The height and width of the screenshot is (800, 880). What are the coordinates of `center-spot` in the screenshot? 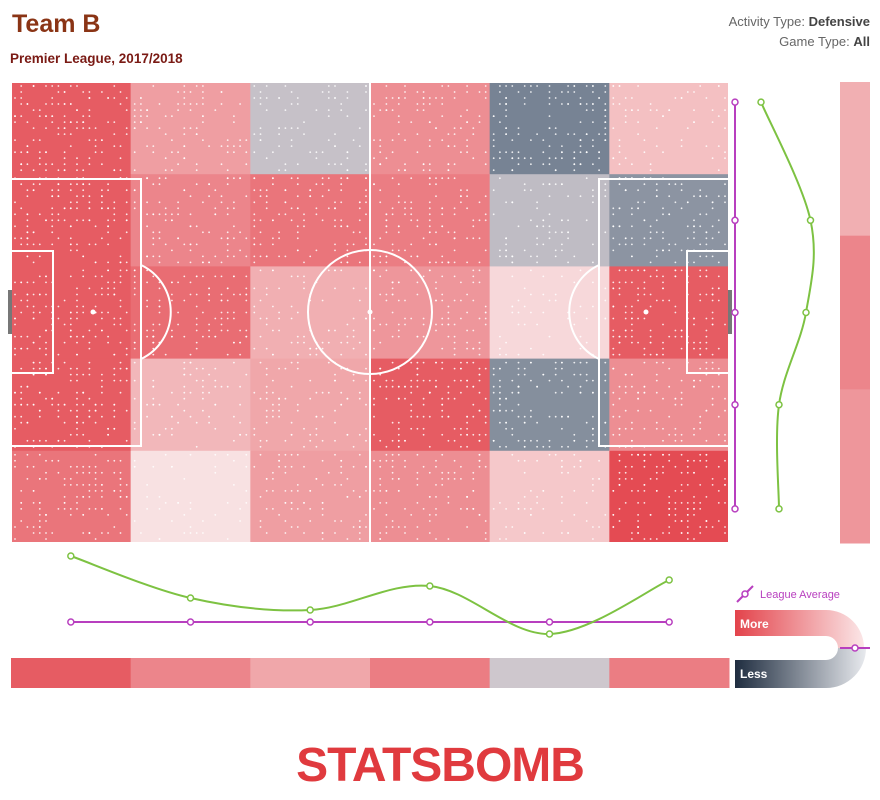 It's located at (370, 312).